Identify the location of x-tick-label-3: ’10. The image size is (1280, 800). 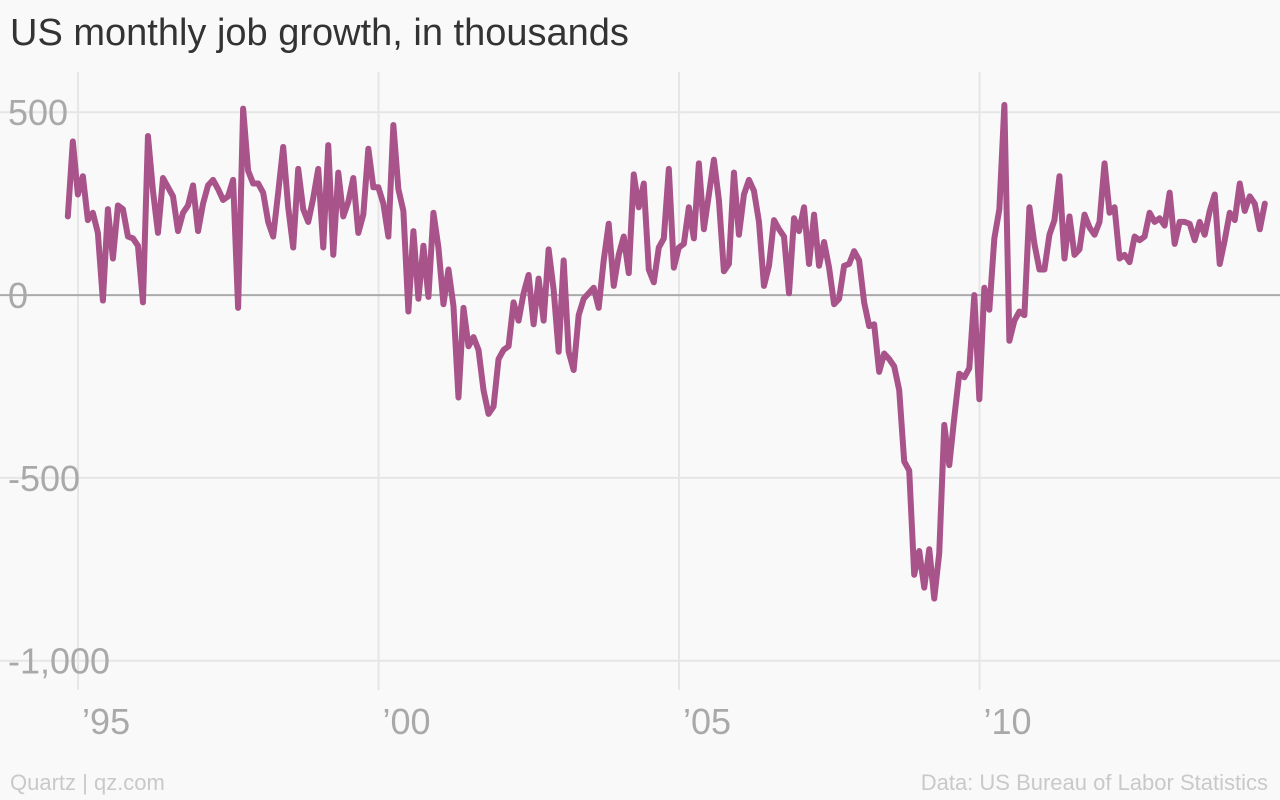
(1008, 721).